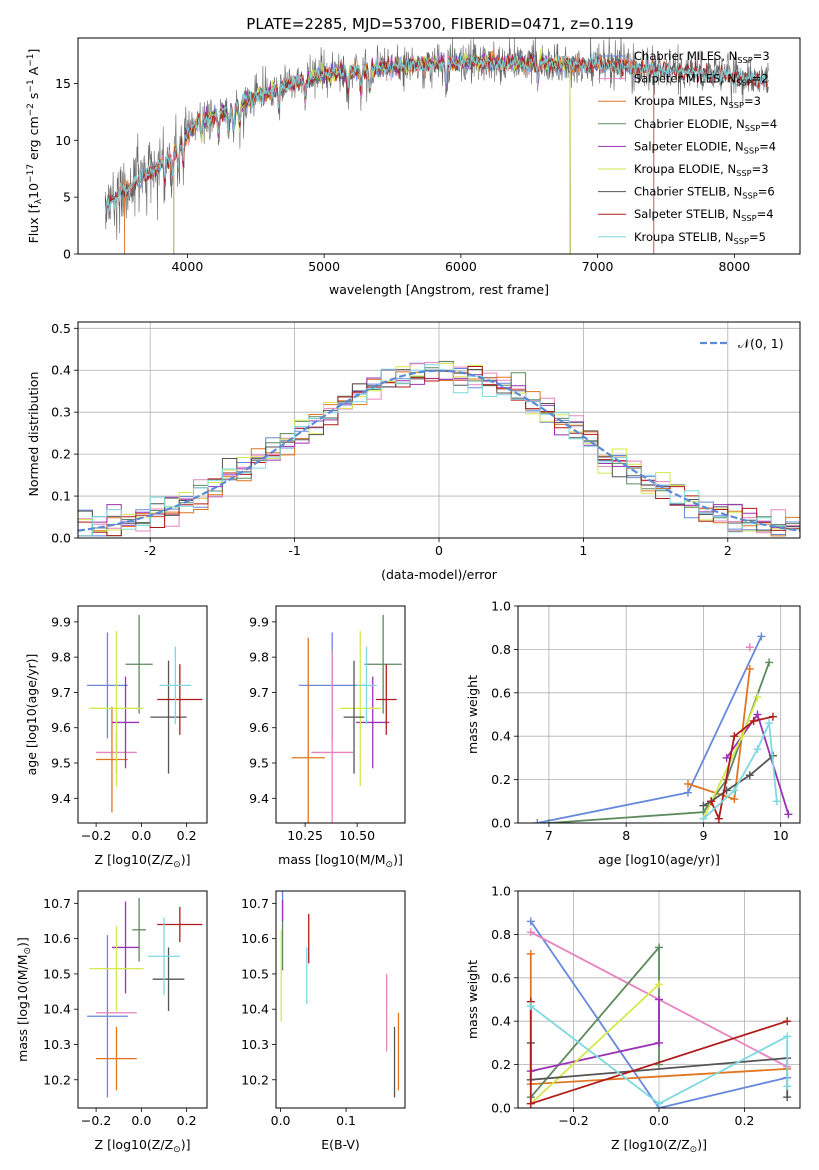 Image resolution: width=819 pixels, height=1170 pixels. What do you see at coordinates (357, 835) in the screenshot?
I see `x-tick-label: 10.50` at bounding box center [357, 835].